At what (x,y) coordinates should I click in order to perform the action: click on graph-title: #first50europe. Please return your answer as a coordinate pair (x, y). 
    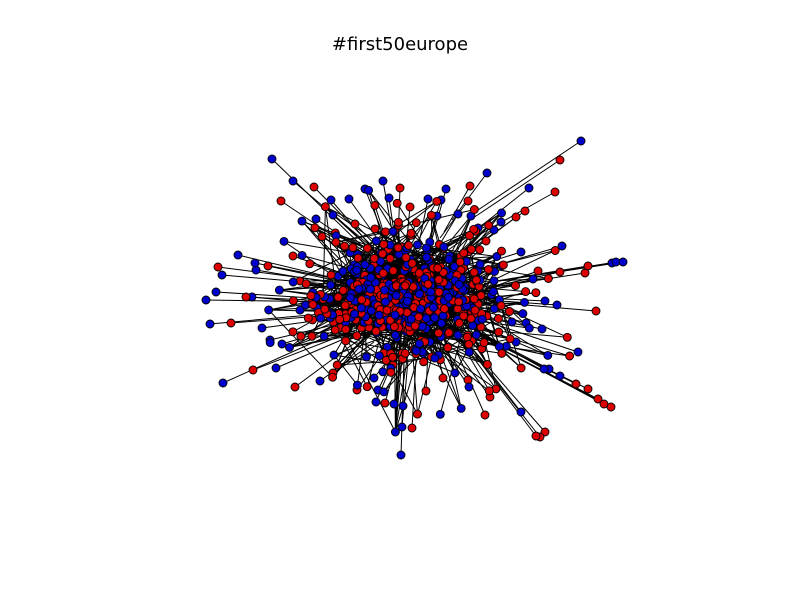
    Looking at the image, I should click on (400, 44).